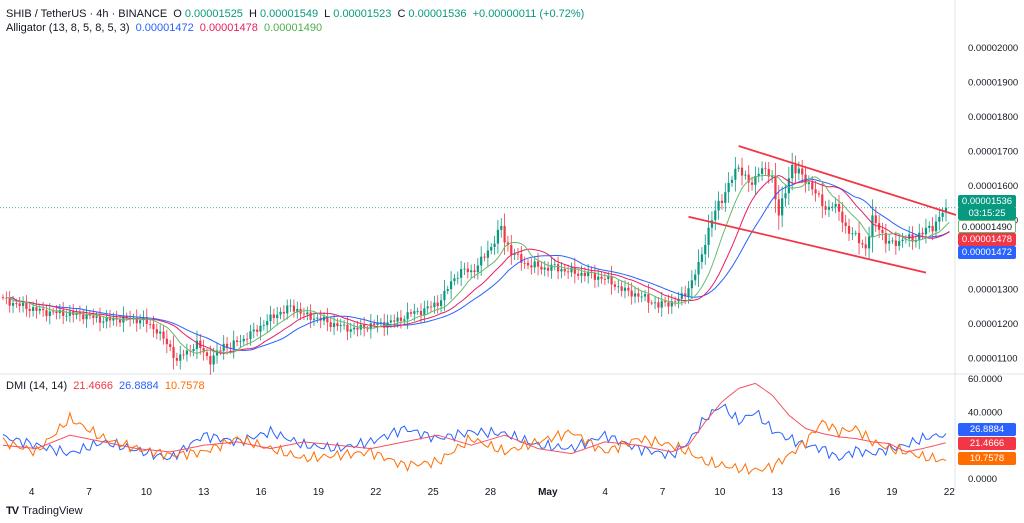 The image size is (1024, 523). I want to click on tradingview-brand: TV TradingView, so click(44, 511).